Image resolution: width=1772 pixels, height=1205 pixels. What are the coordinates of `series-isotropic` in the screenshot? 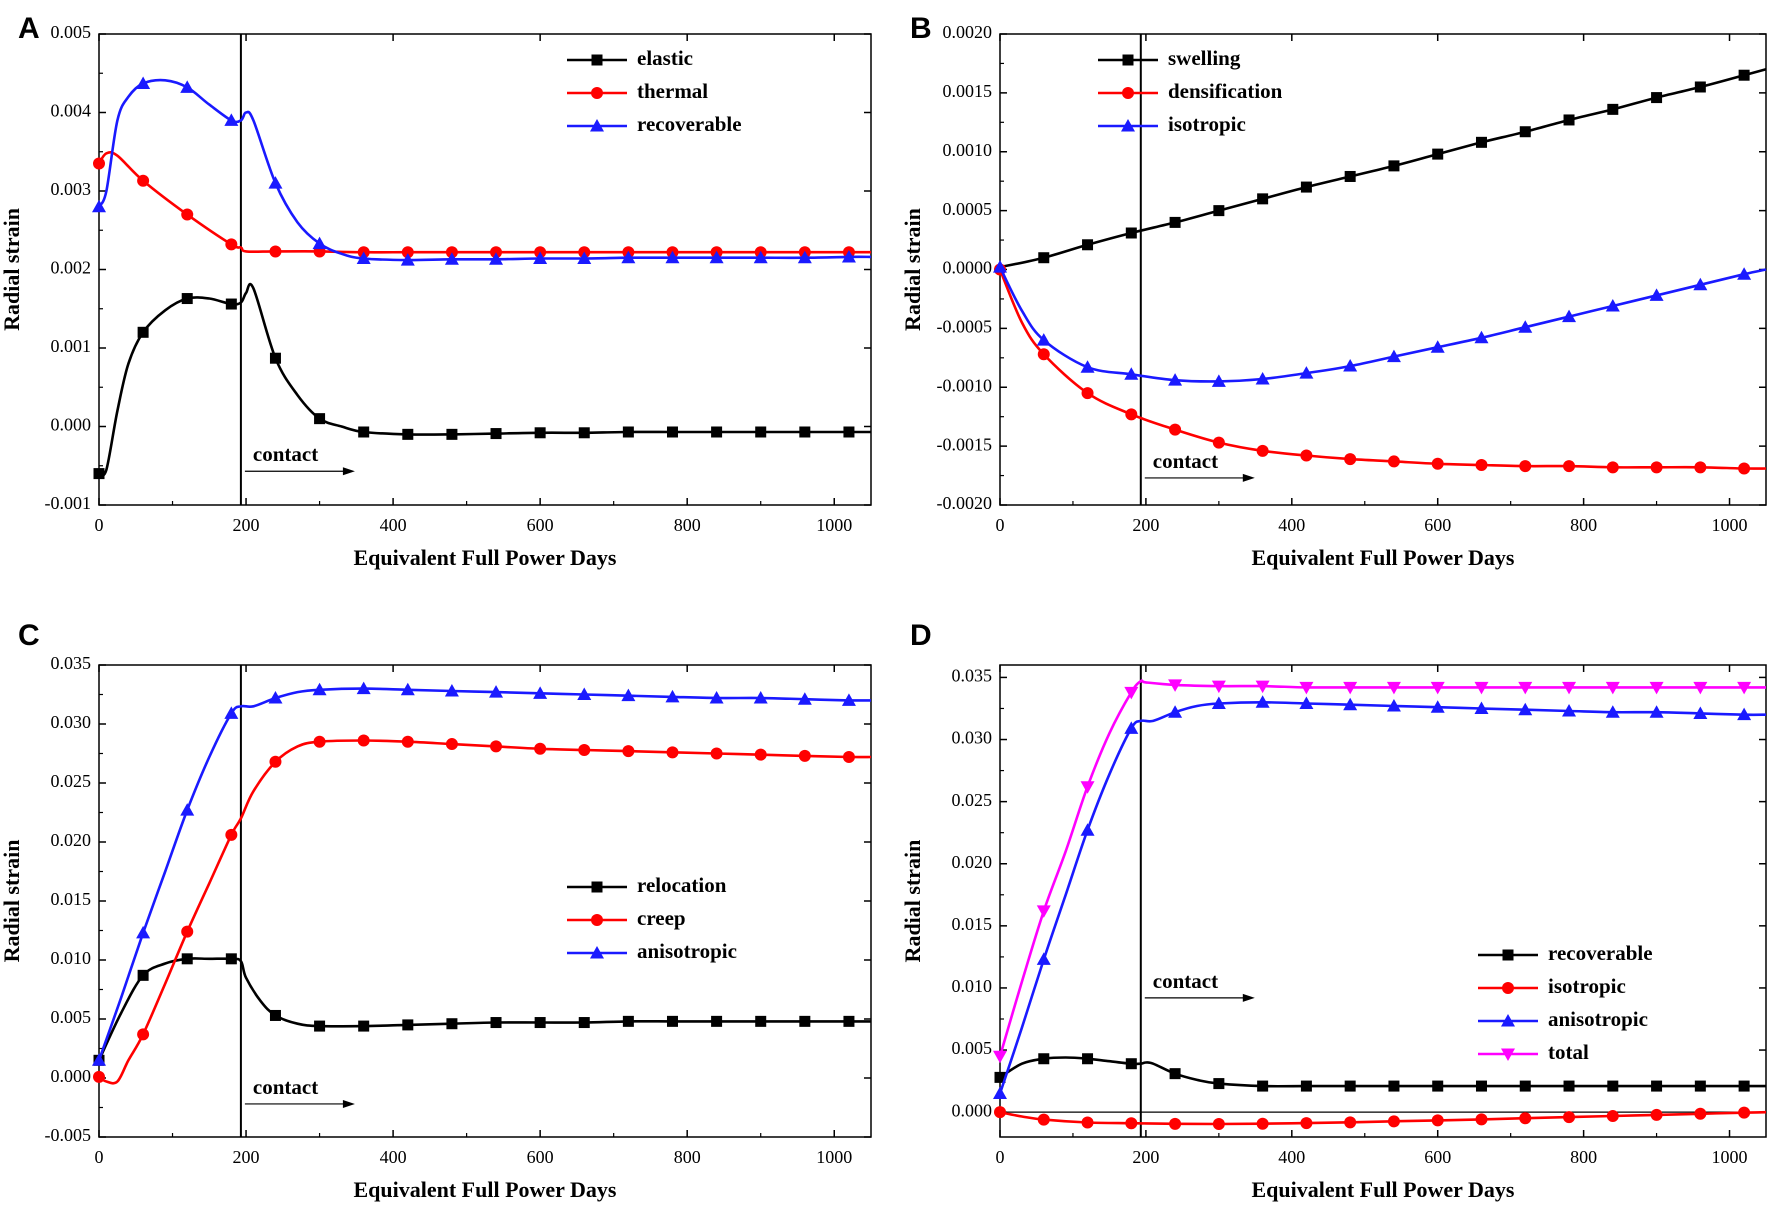 It's located at (1380, 323).